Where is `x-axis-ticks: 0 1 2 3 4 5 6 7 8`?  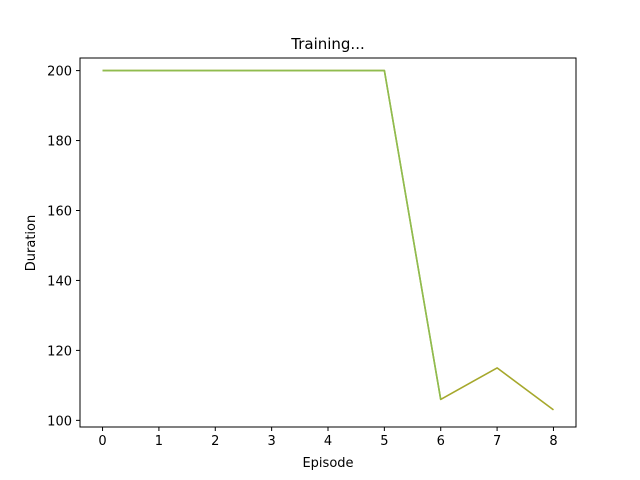 x-axis-ticks: 0 1 2 3 4 5 6 7 8 is located at coordinates (328, 438).